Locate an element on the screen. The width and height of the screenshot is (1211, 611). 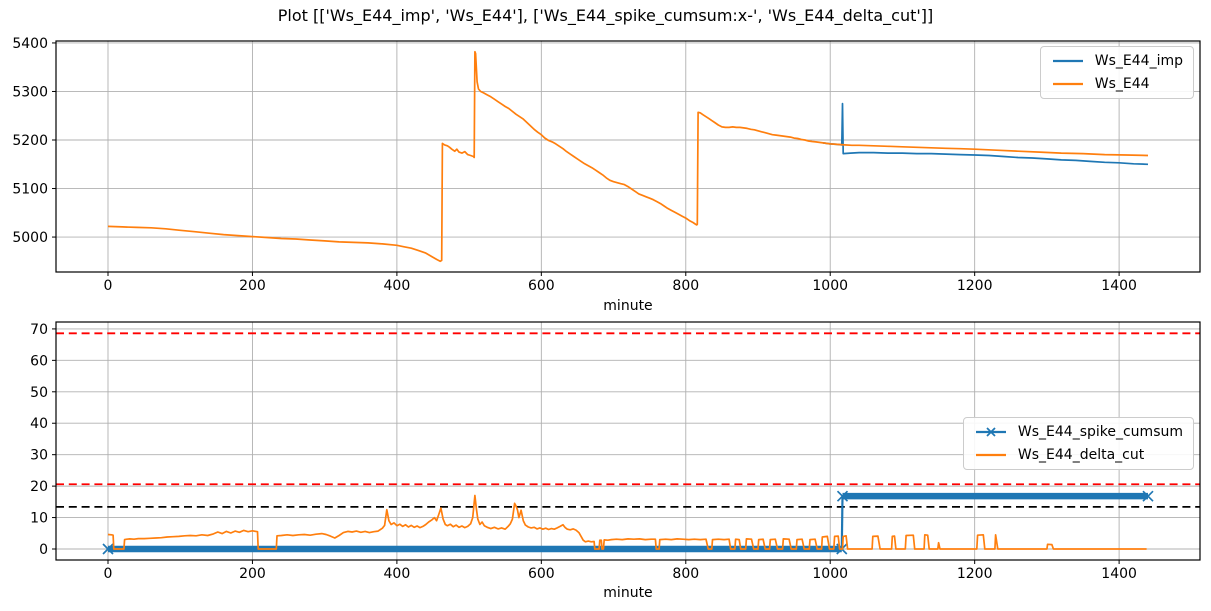
legend-label: Ws_E44_delta_cut is located at coordinates (1081, 455).